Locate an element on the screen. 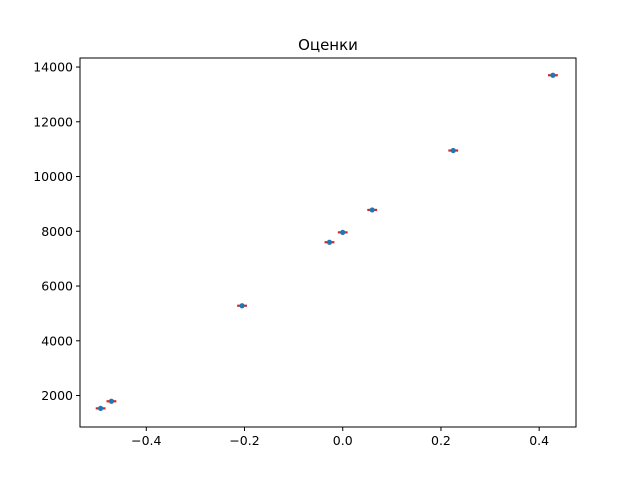 This screenshot has width=640, height=480. x-tick-label: −0.2 is located at coordinates (244, 440).